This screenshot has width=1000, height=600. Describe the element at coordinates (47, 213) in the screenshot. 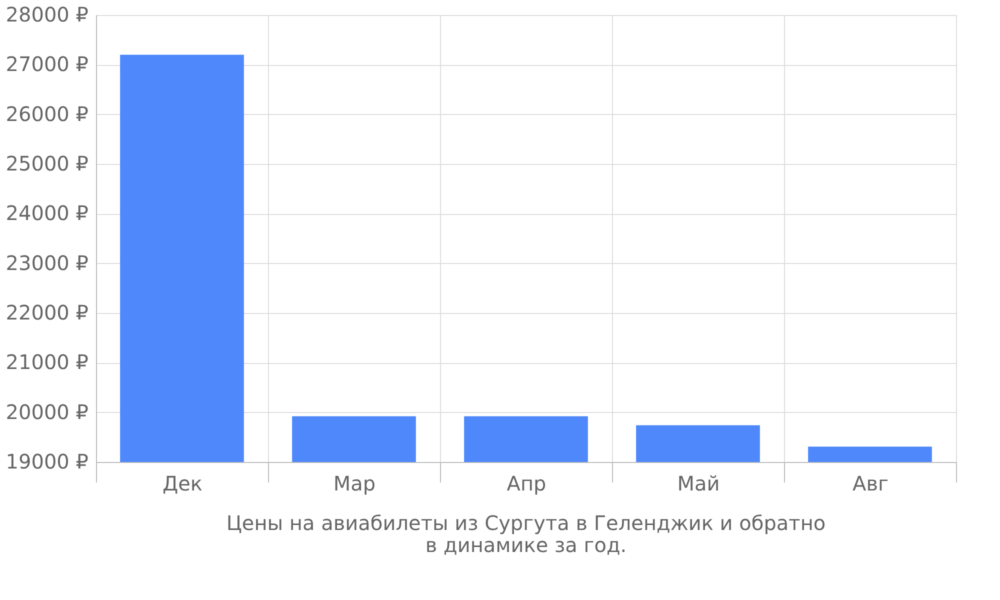

I see `y-tick-label: 24000 ₽` at that location.